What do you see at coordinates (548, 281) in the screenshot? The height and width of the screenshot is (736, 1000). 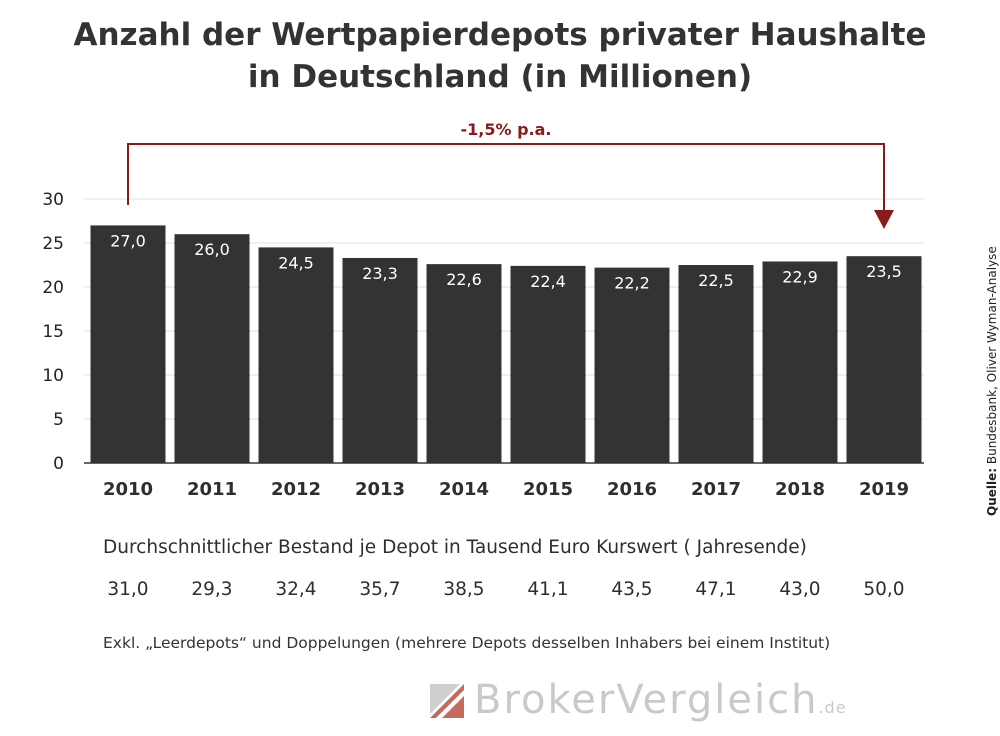 I see `bar-value-label: 22,4` at bounding box center [548, 281].